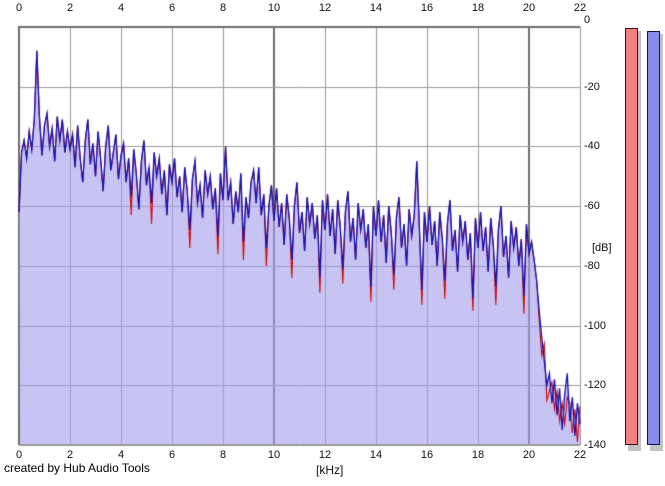 The height and width of the screenshot is (486, 665). I want to click on x-axis-bottom-tick-label: 4, so click(121, 455).